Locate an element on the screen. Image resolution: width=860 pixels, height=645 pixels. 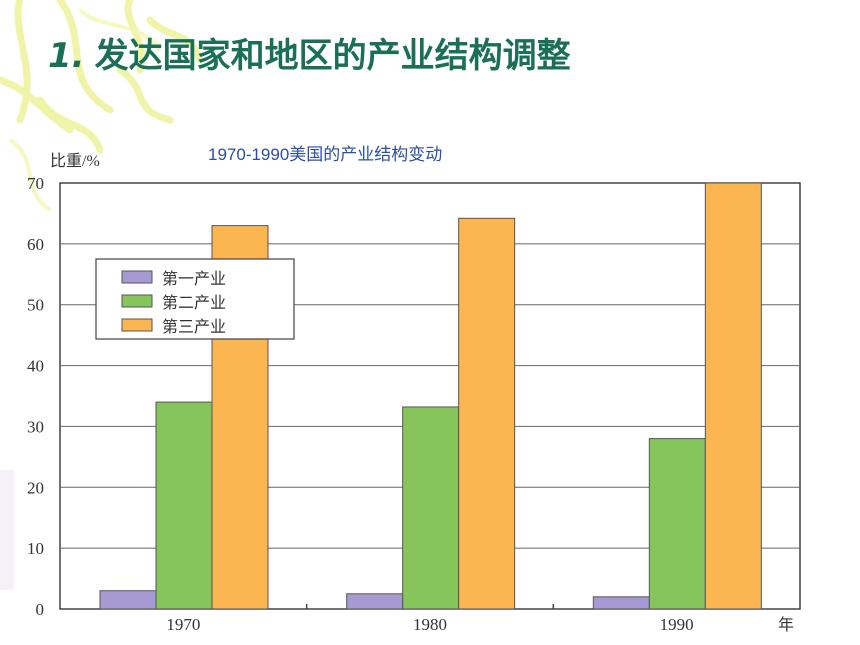
y-axis-label: 比重/% is located at coordinates (75, 161).